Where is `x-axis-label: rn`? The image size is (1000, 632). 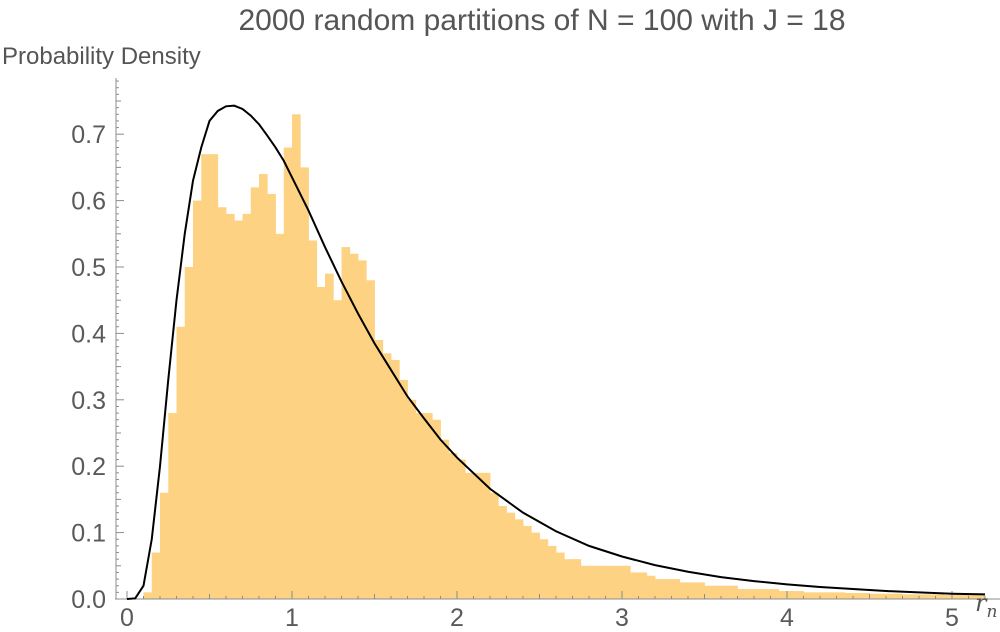 x-axis-label: rn is located at coordinates (986, 605).